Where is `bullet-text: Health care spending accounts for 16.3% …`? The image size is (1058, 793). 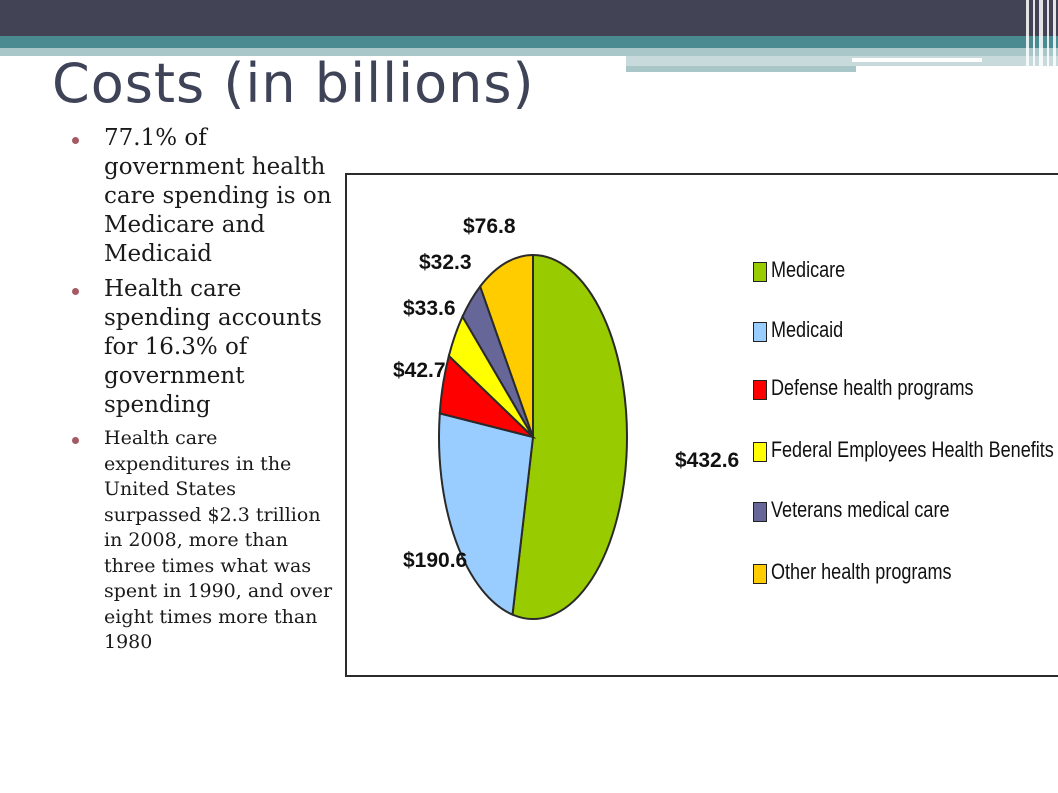
bullet-text: Health care spending accounts for 16.3% … is located at coordinates (213, 347).